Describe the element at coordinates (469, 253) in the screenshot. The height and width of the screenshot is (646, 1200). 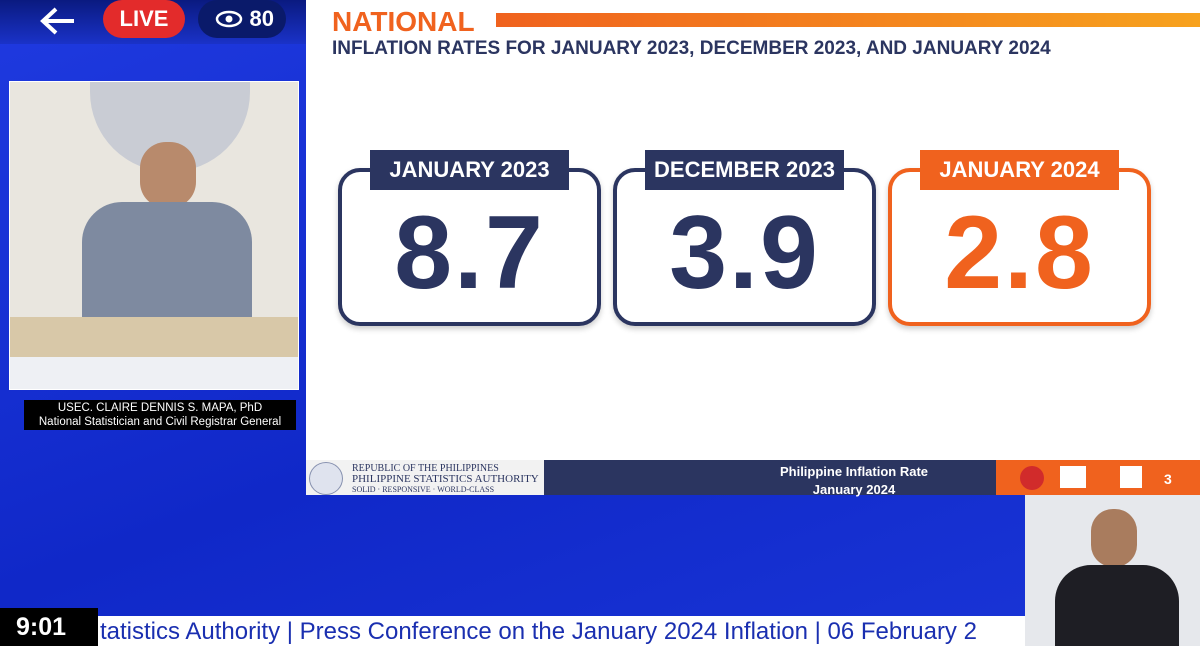
I see `card-value: 8.7` at that location.